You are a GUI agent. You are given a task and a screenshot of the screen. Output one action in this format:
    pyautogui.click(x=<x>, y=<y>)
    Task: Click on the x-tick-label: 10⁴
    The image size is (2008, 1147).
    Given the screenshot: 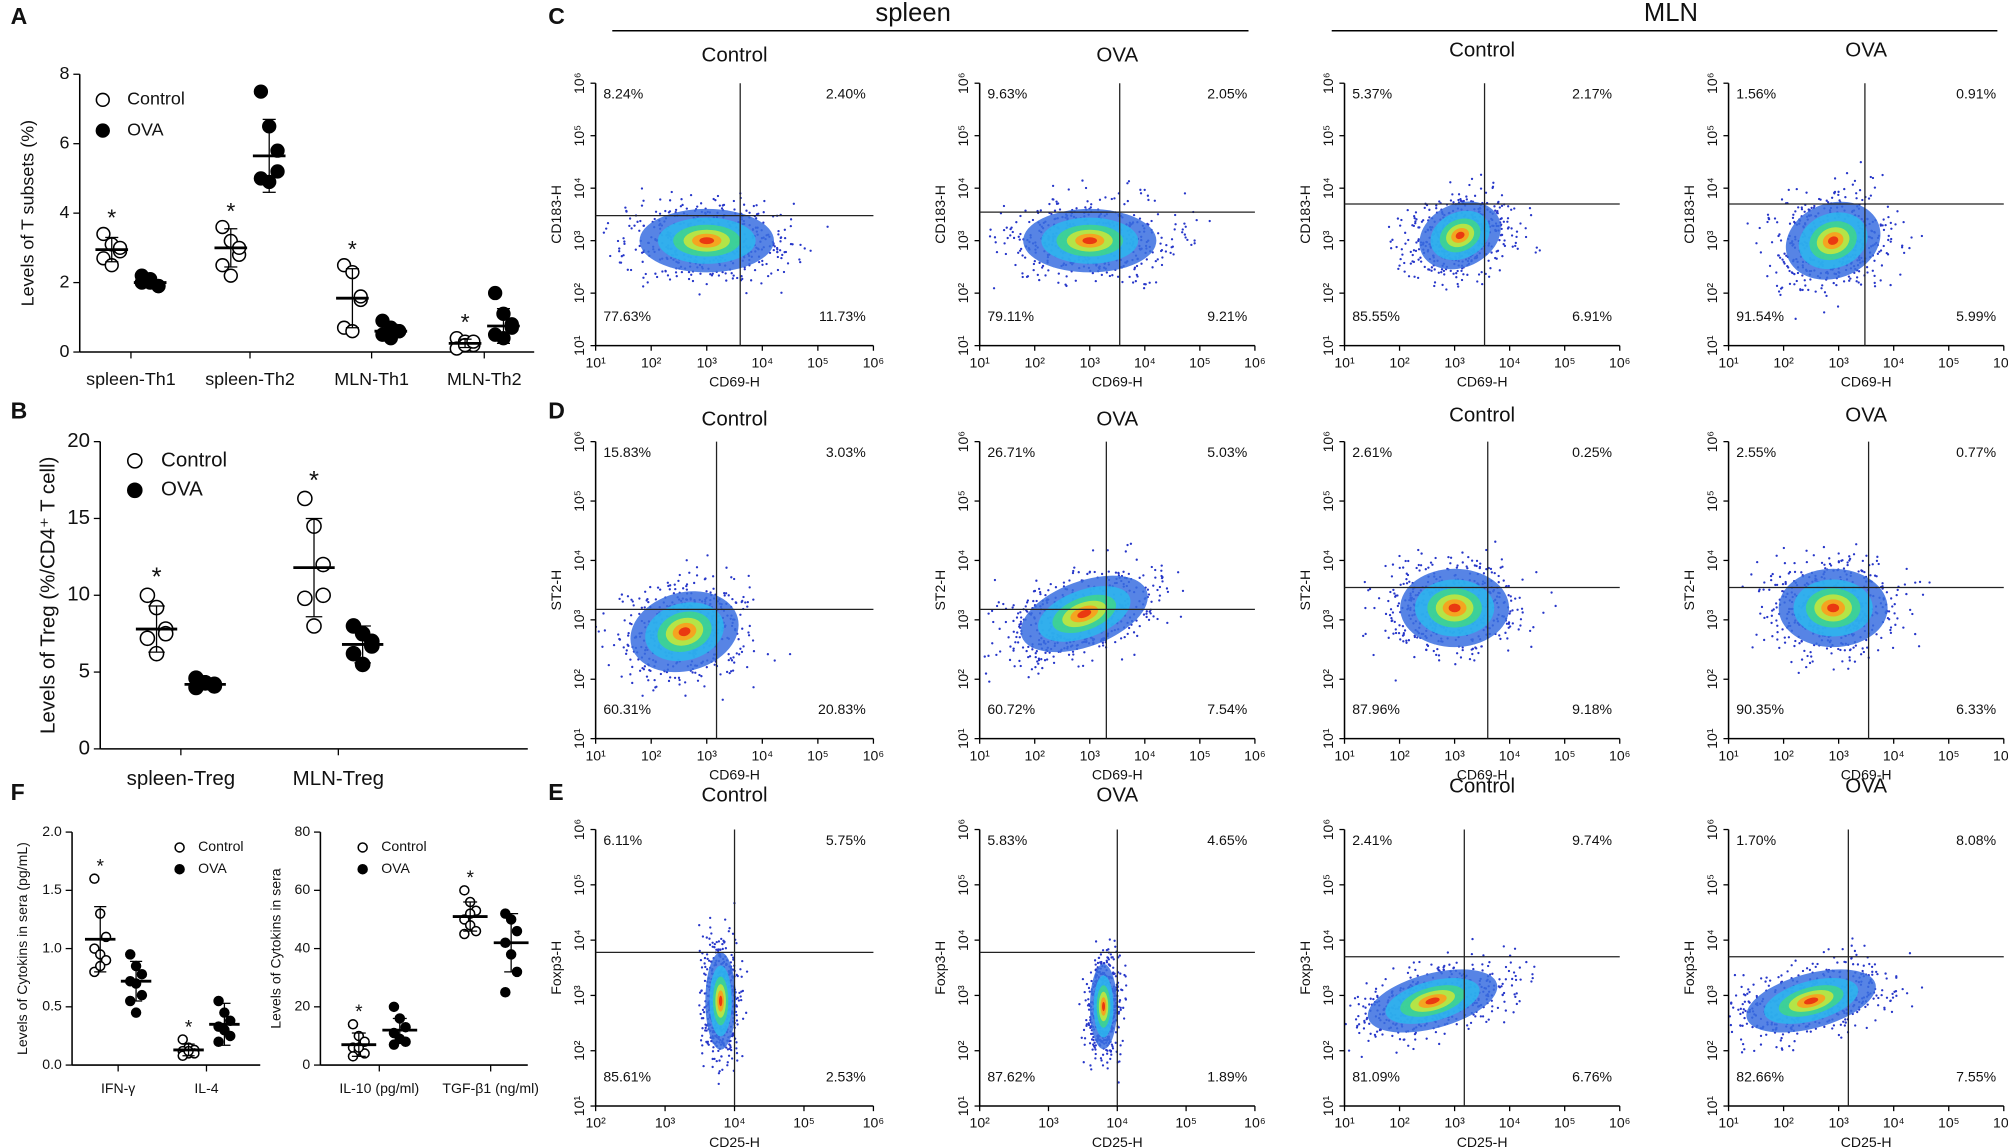 What is the action you would take?
    pyautogui.click(x=1145, y=755)
    